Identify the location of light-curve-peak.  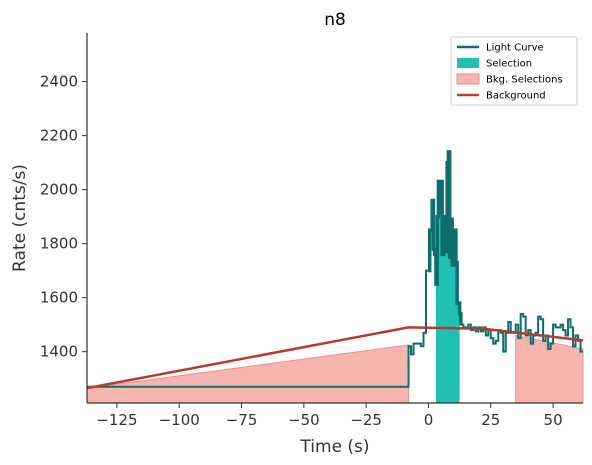
(445, 237).